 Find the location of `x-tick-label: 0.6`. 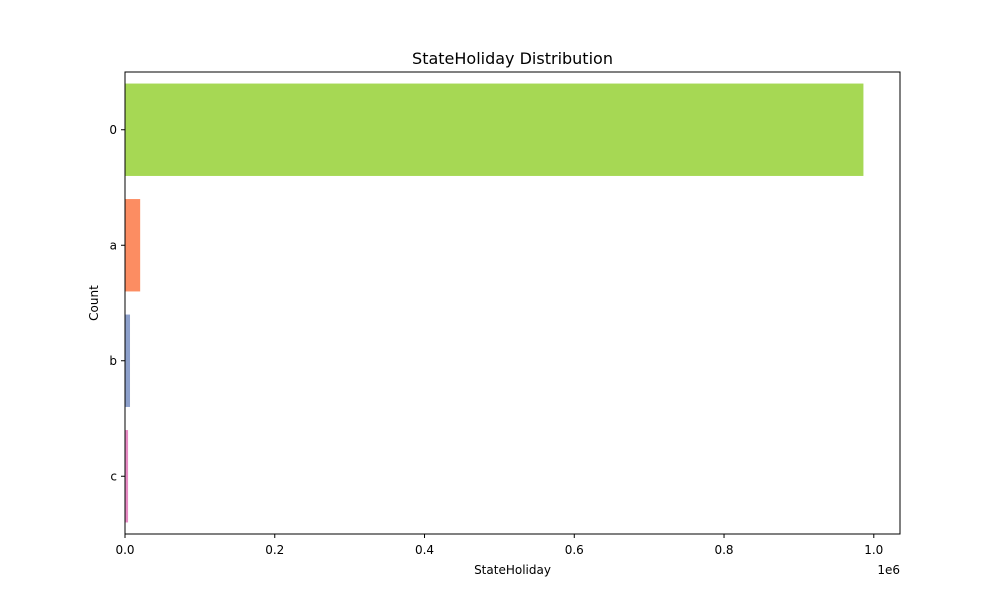

x-tick-label: 0.6 is located at coordinates (574, 550).